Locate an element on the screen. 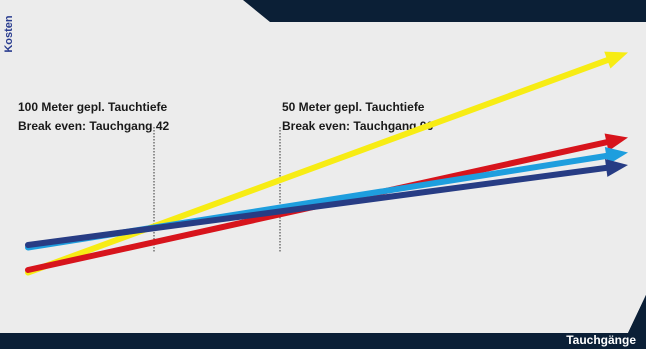  y-axis-label: Kosten is located at coordinates (9, 34).